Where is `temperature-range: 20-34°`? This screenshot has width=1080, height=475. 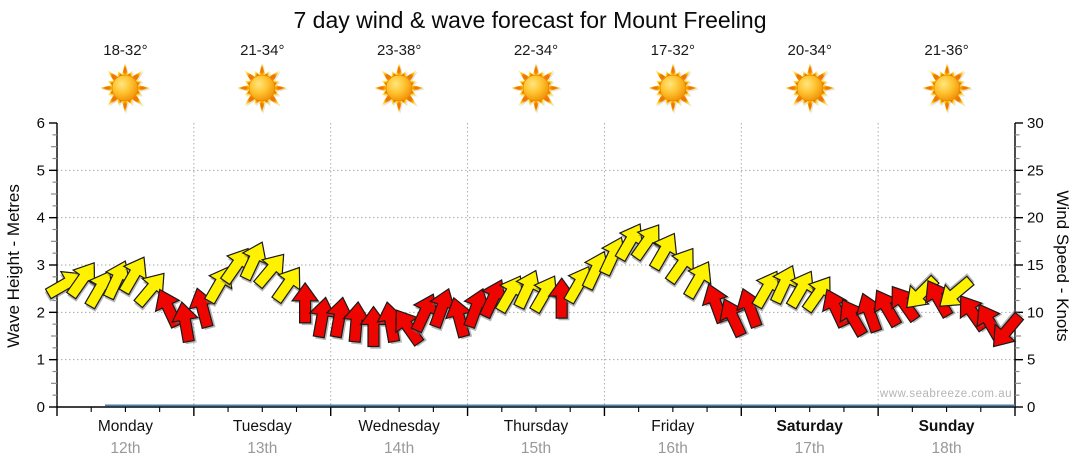 temperature-range: 20-34° is located at coordinates (809, 50).